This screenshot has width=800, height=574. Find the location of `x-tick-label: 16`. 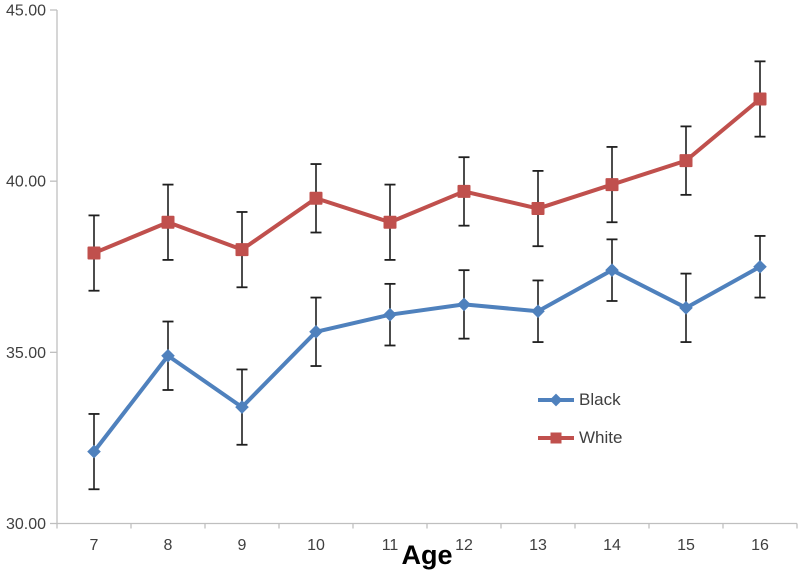

x-tick-label: 16 is located at coordinates (760, 545).